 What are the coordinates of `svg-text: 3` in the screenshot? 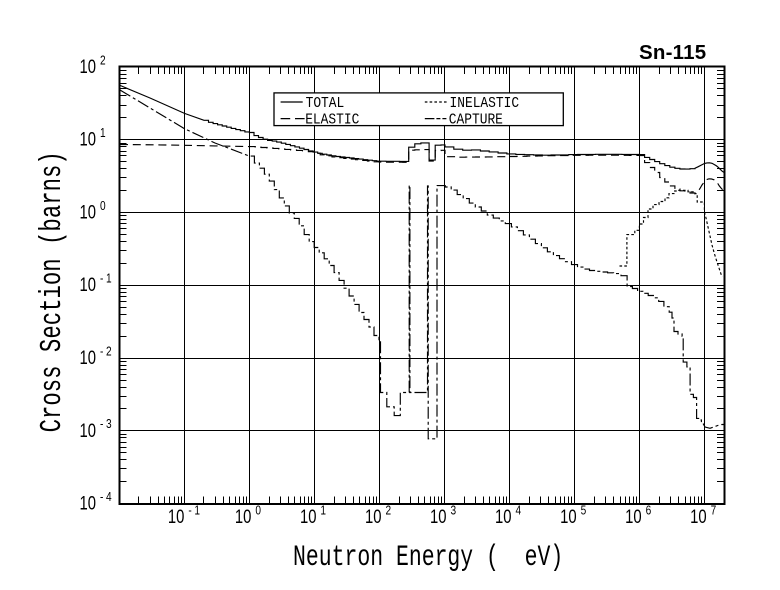 It's located at (455, 510).